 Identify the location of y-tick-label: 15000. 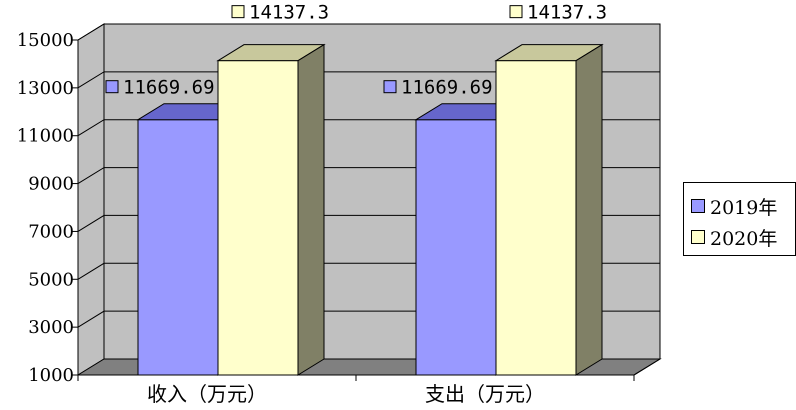
(45, 40).